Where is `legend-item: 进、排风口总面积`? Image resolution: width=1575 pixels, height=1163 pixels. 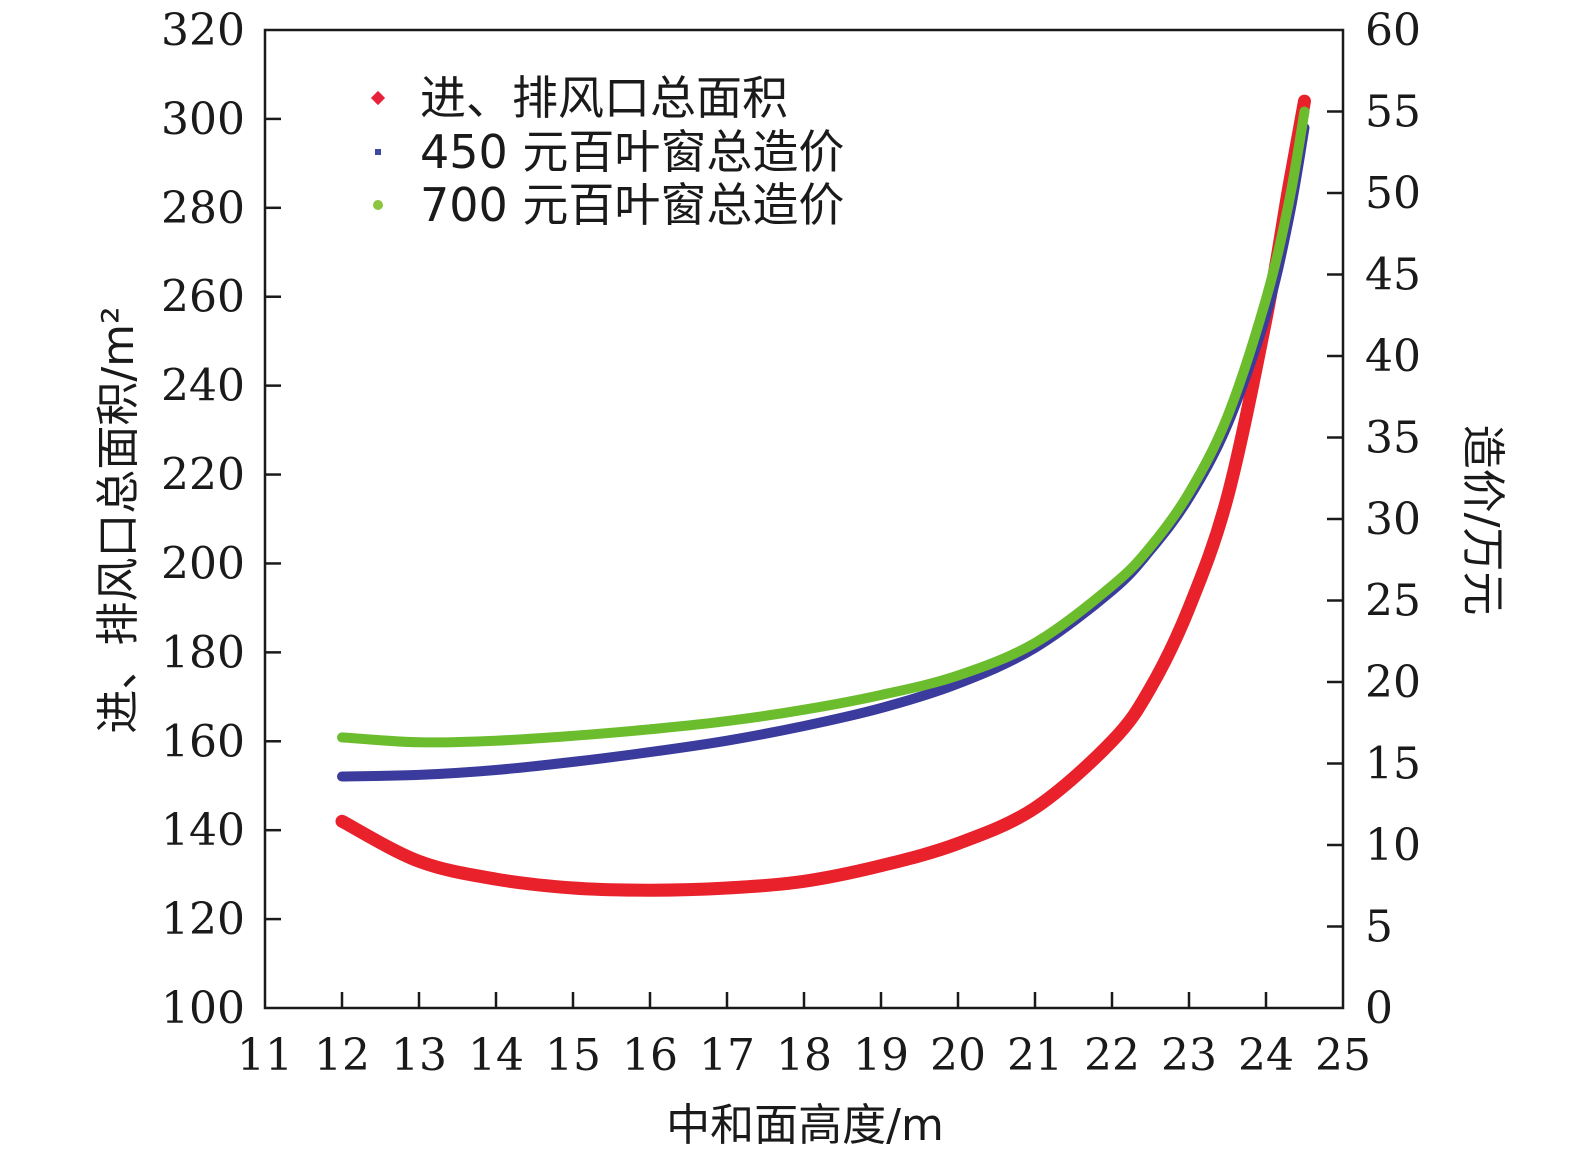
legend-item: 进、排风口总面积 is located at coordinates (579, 98).